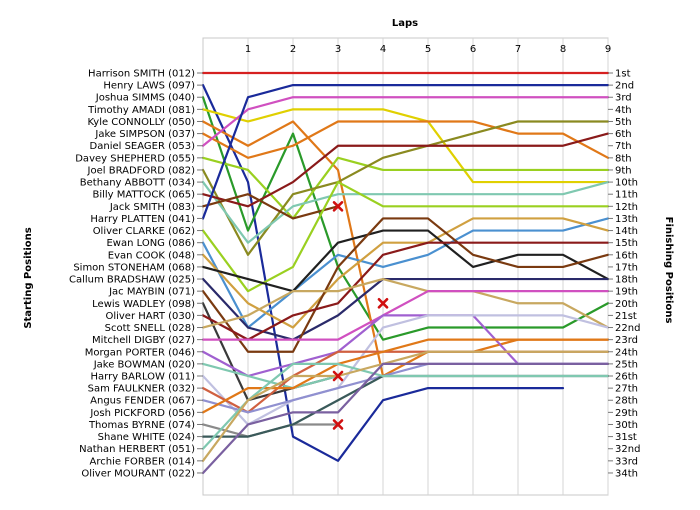 This screenshot has width=700, height=510. I want to click on starting-position-label: Jac MAYBIN (071), so click(151, 292).